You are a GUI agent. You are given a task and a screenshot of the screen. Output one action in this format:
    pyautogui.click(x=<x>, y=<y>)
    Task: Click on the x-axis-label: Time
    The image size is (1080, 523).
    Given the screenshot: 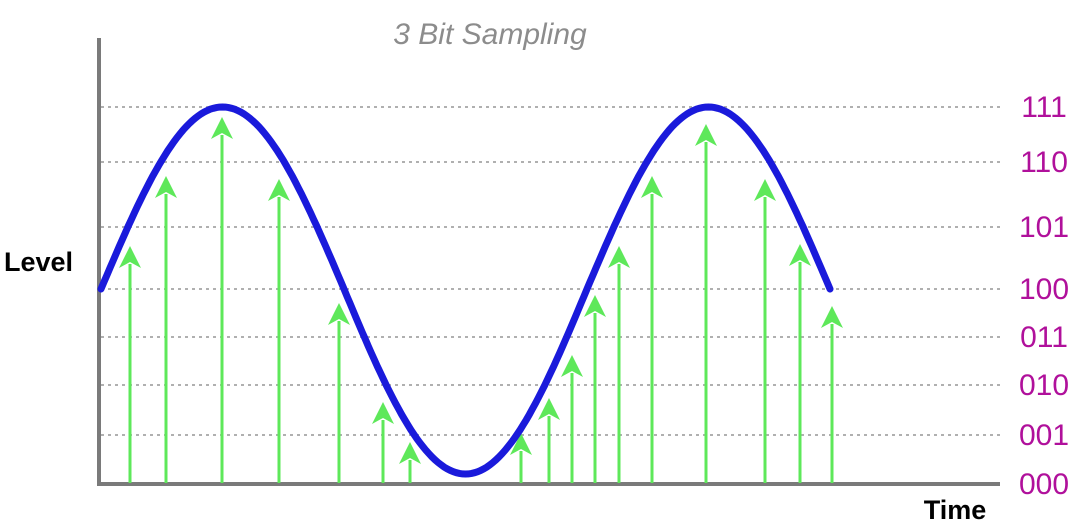 What is the action you would take?
    pyautogui.click(x=955, y=509)
    